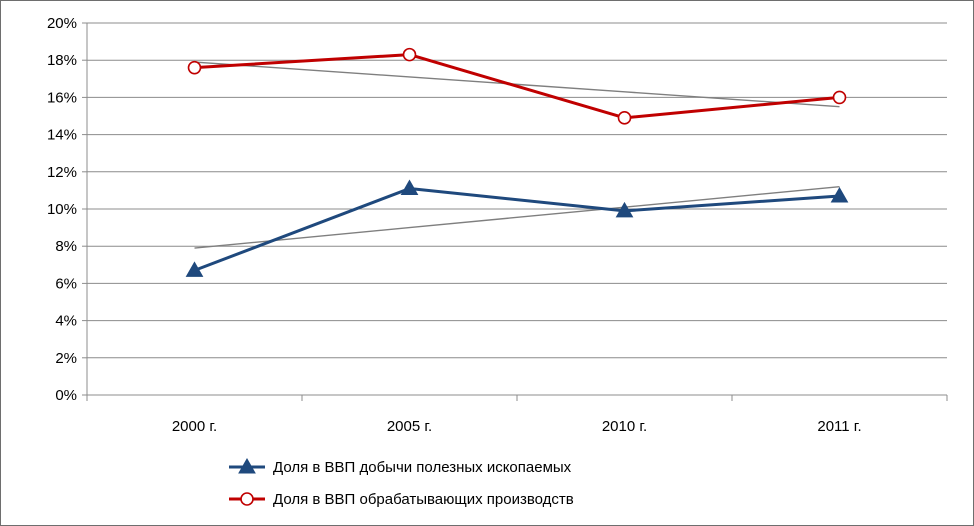  Describe the element at coordinates (62, 60) in the screenshot. I see `y-tick-label: 18%` at that location.